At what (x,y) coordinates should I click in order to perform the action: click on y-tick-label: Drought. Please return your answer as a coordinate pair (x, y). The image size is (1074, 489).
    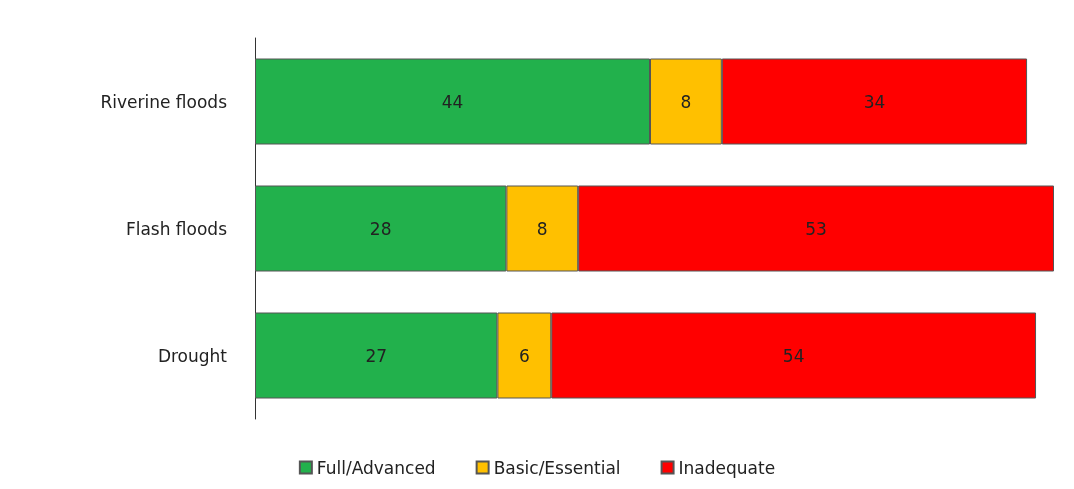
    Looking at the image, I should click on (192, 355).